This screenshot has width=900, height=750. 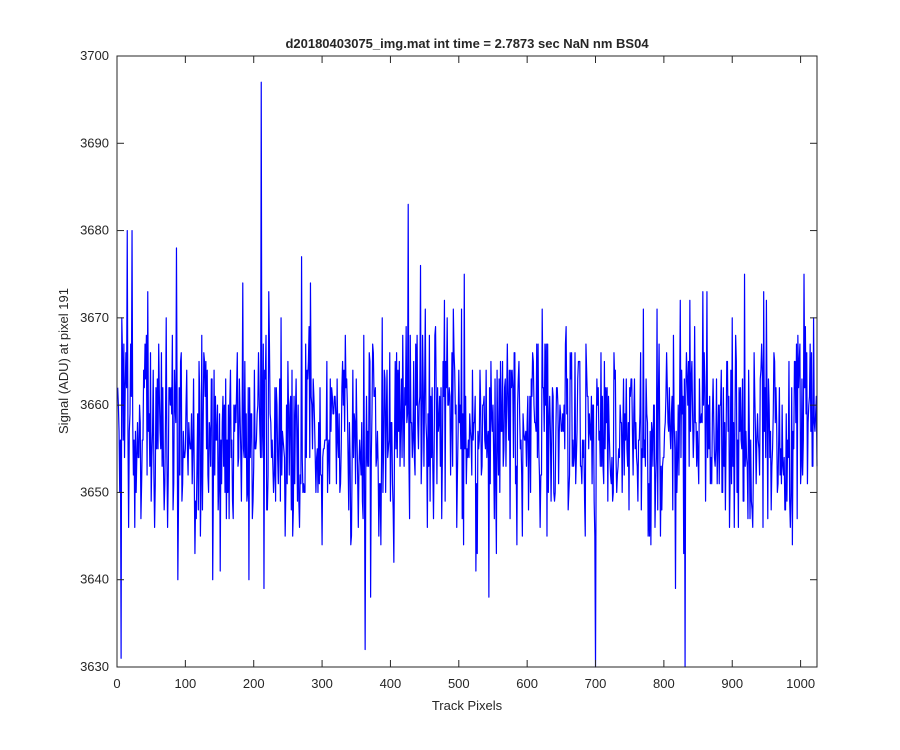 I want to click on y-tick-label: 3630, so click(x=94, y=666).